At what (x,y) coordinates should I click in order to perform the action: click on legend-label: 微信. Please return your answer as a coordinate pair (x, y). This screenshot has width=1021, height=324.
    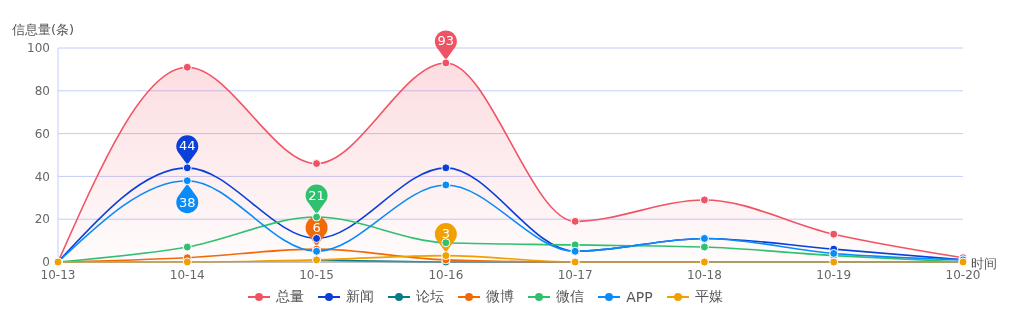
    Looking at the image, I should click on (570, 297).